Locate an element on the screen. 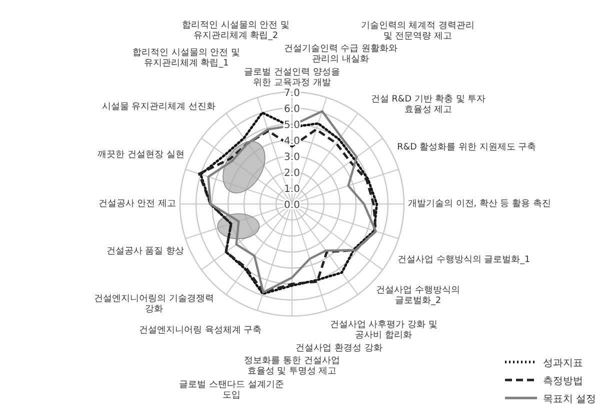 This screenshot has height=405, width=597. spoke-label: 개발기술의 이전, 확산 등 활용 촉진 is located at coordinates (479, 204).